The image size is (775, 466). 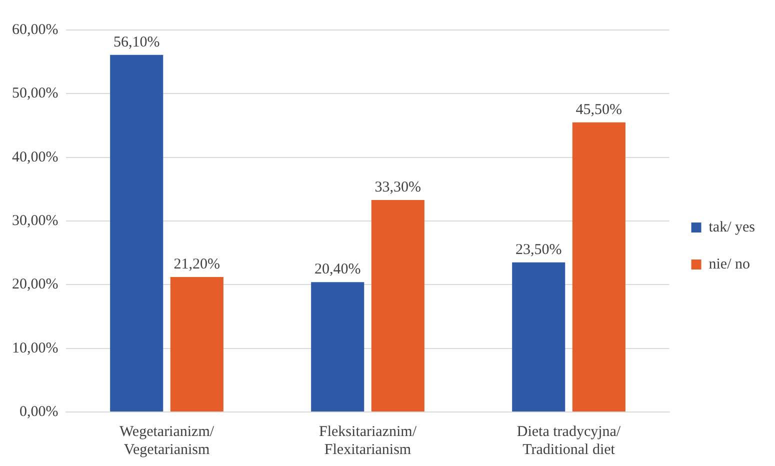 I want to click on data-label: 45,50%, so click(x=599, y=110).